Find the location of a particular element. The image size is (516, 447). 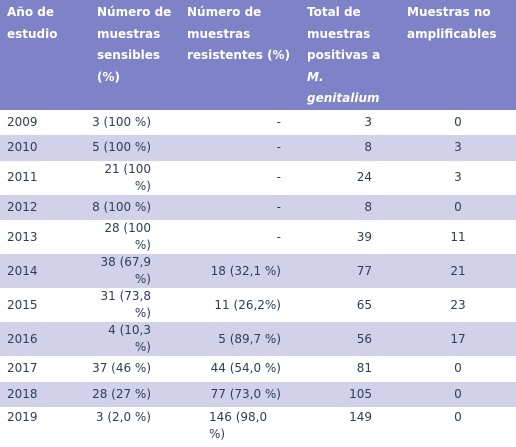

cell-text: 23 is located at coordinates (457, 305).